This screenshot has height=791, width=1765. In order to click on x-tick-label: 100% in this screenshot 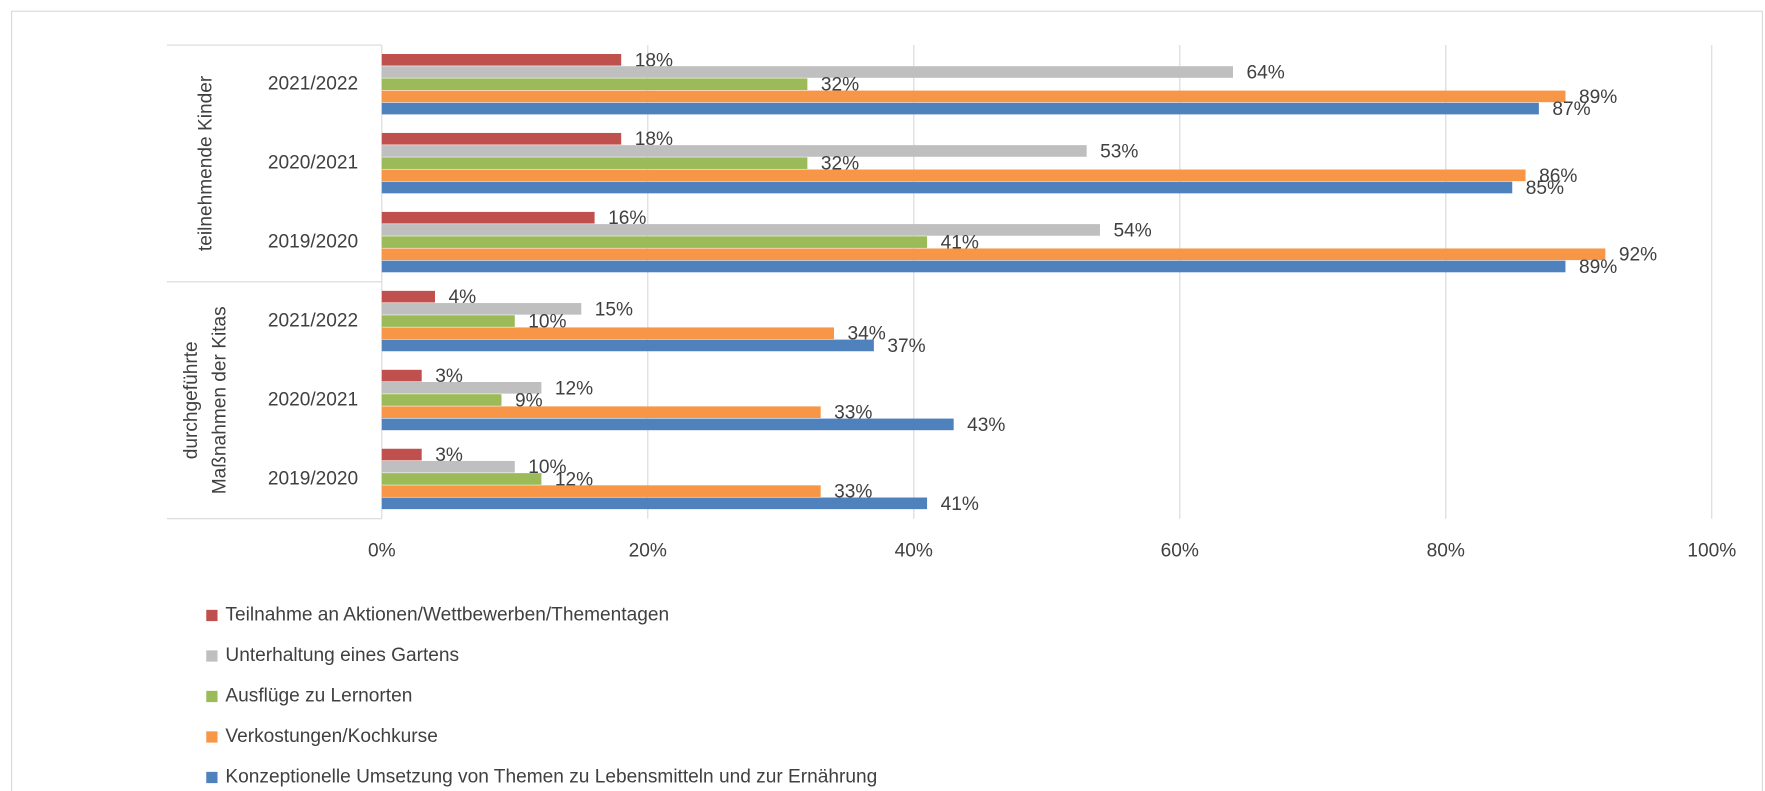, I will do `click(1711, 550)`.